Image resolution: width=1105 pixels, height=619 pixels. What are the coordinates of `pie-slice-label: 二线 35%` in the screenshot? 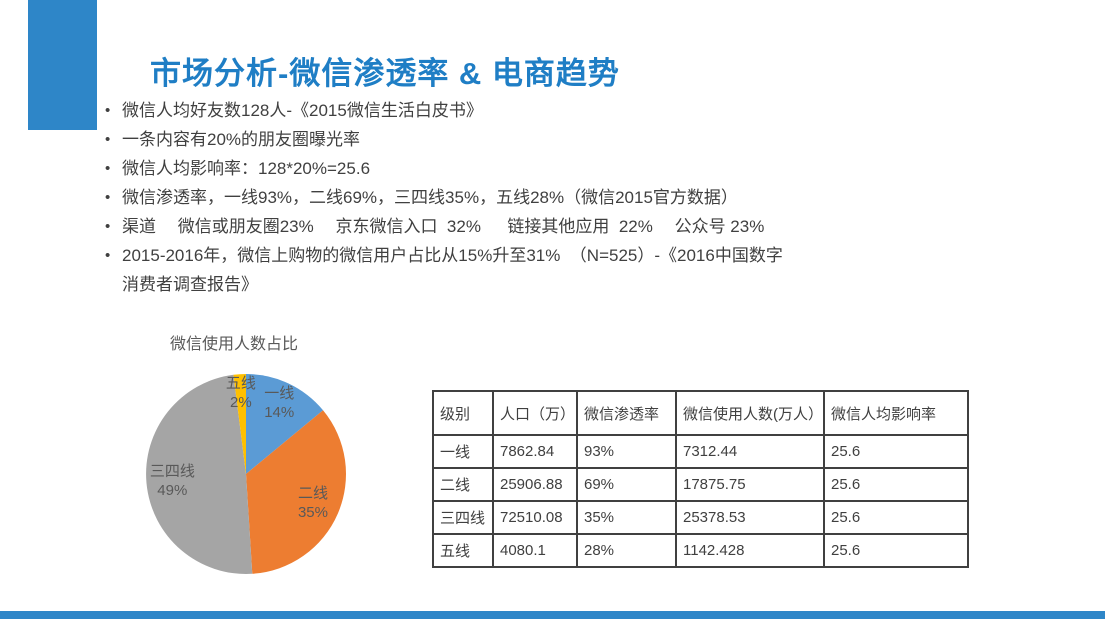 It's located at (312, 502).